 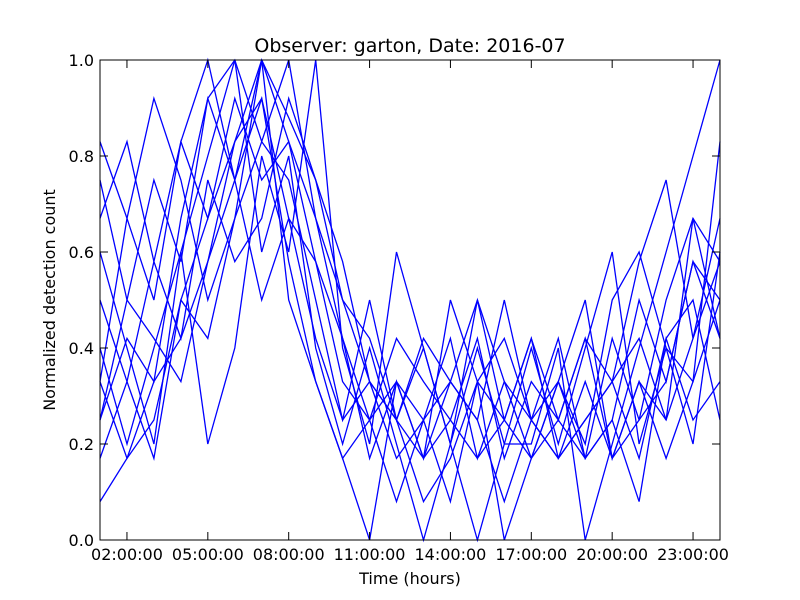 I want to click on x-tick-label: 17:00:00, so click(x=531, y=554).